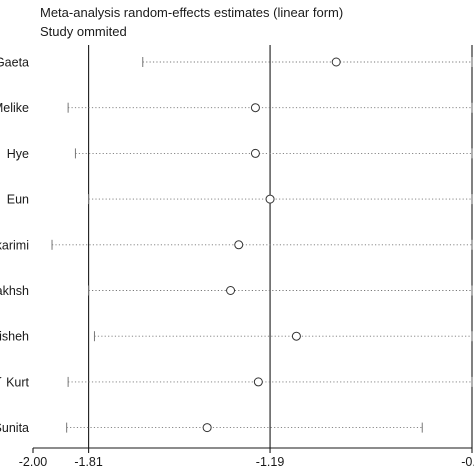 This screenshot has width=474, height=474. What do you see at coordinates (14, 291) in the screenshot?
I see `study-label: akhsh` at bounding box center [14, 291].